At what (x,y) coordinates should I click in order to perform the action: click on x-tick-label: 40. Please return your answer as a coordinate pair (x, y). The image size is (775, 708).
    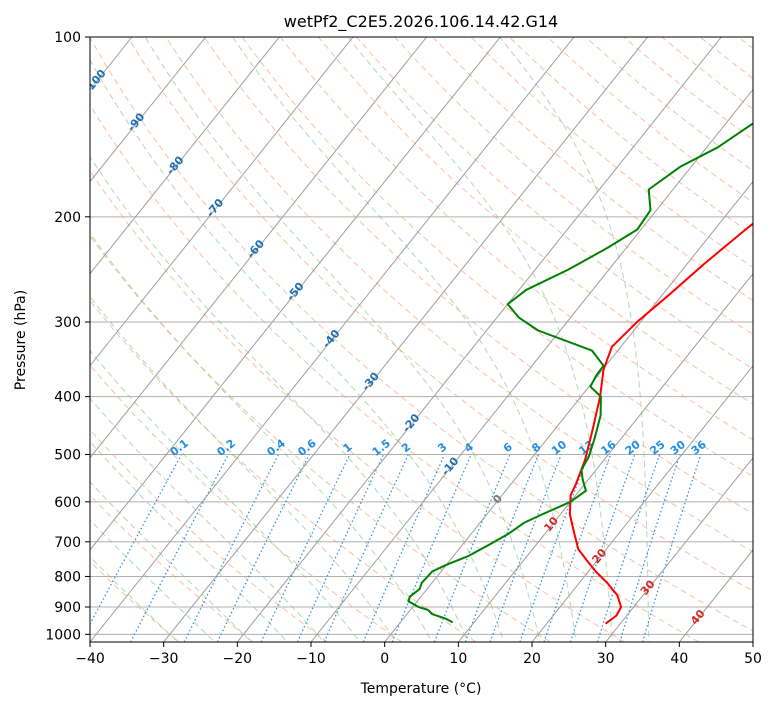
    Looking at the image, I should click on (679, 659).